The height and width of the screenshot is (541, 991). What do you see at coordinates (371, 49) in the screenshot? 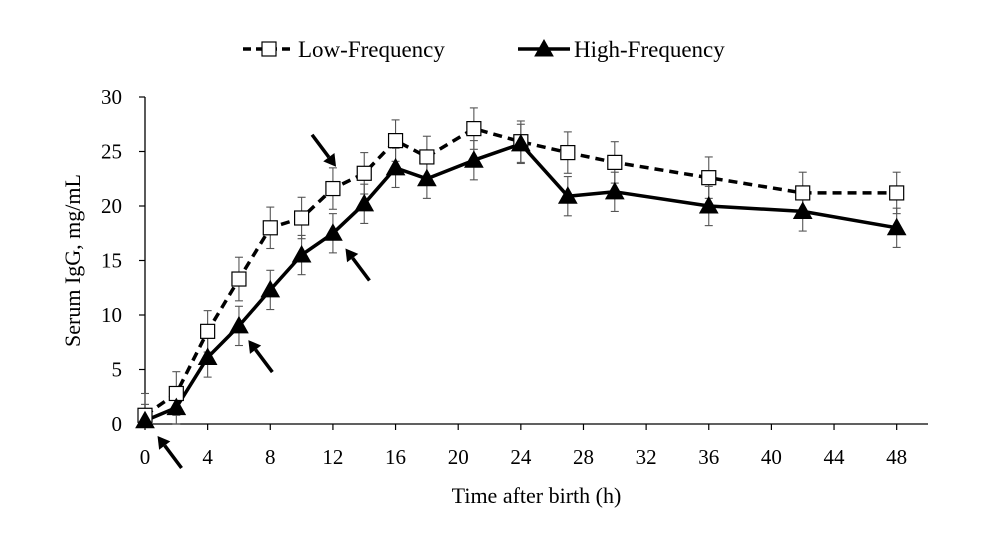
I see `legend-label-low-frequency: Low-Frequency` at bounding box center [371, 49].